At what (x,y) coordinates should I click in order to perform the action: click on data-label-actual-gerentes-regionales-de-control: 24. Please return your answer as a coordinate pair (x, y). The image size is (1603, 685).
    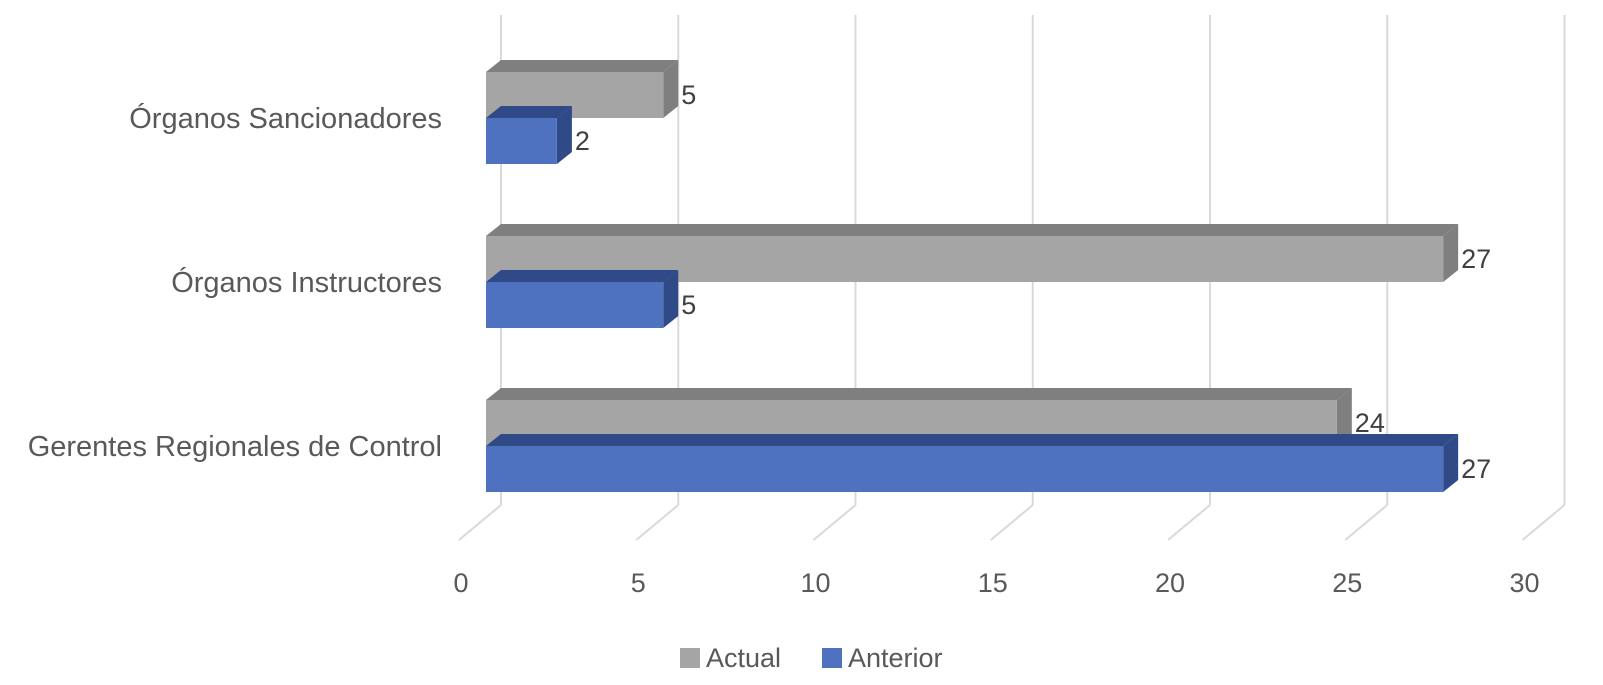
    Looking at the image, I should click on (1370, 423).